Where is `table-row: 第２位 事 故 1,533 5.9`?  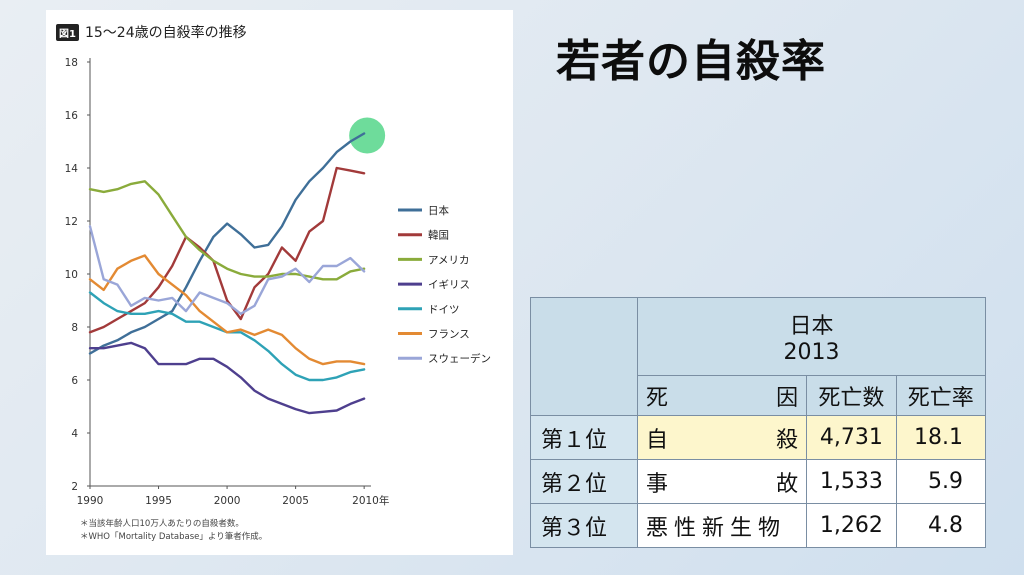
table-row: 第２位 事 故 1,533 5.9 is located at coordinates (758, 481).